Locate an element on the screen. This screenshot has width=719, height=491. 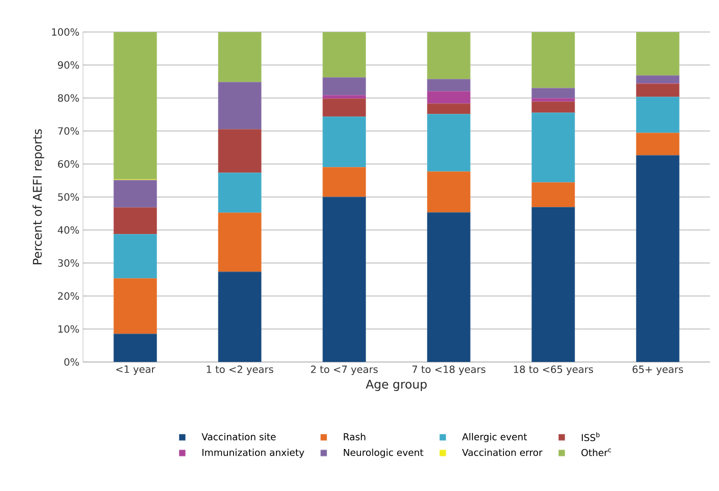
y-tick-label: 10% is located at coordinates (68, 329).